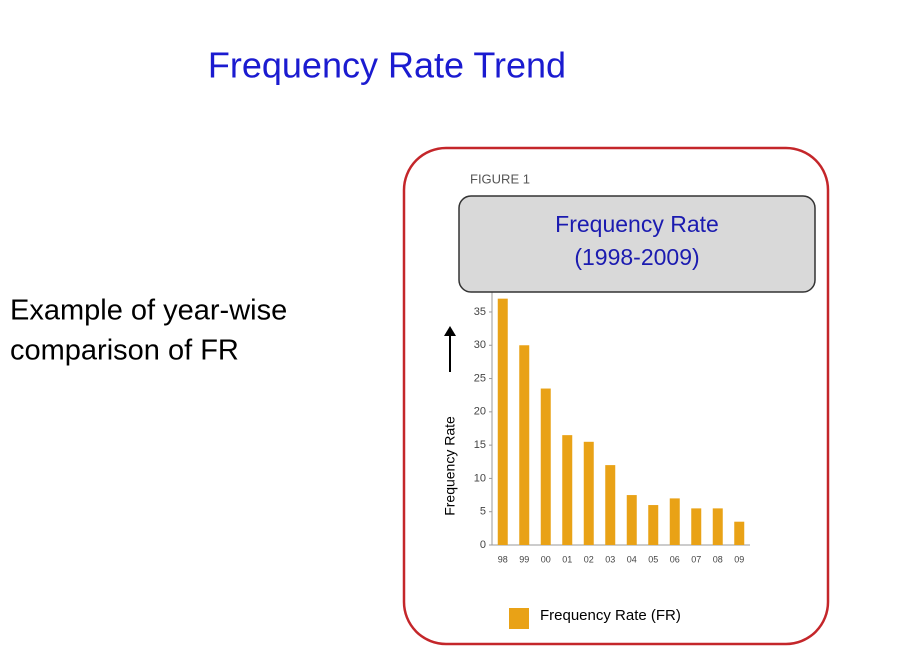 This screenshot has height=661, width=915. Describe the element at coordinates (450, 466) in the screenshot. I see `y-axis-label: Frequency Rate` at that location.